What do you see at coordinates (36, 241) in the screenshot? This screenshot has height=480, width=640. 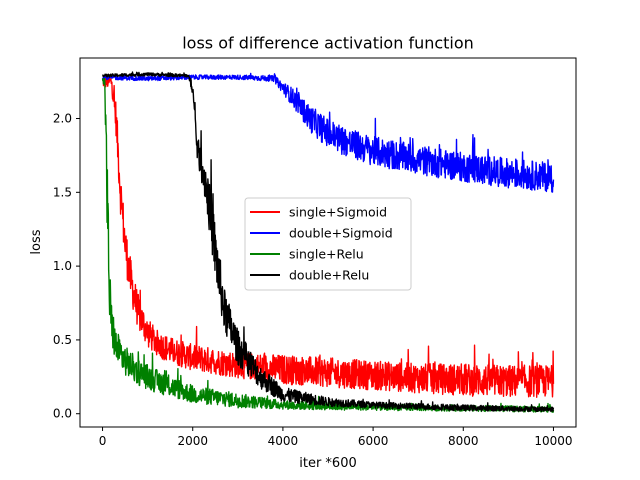 I see `y-axis-label: loss` at bounding box center [36, 241].